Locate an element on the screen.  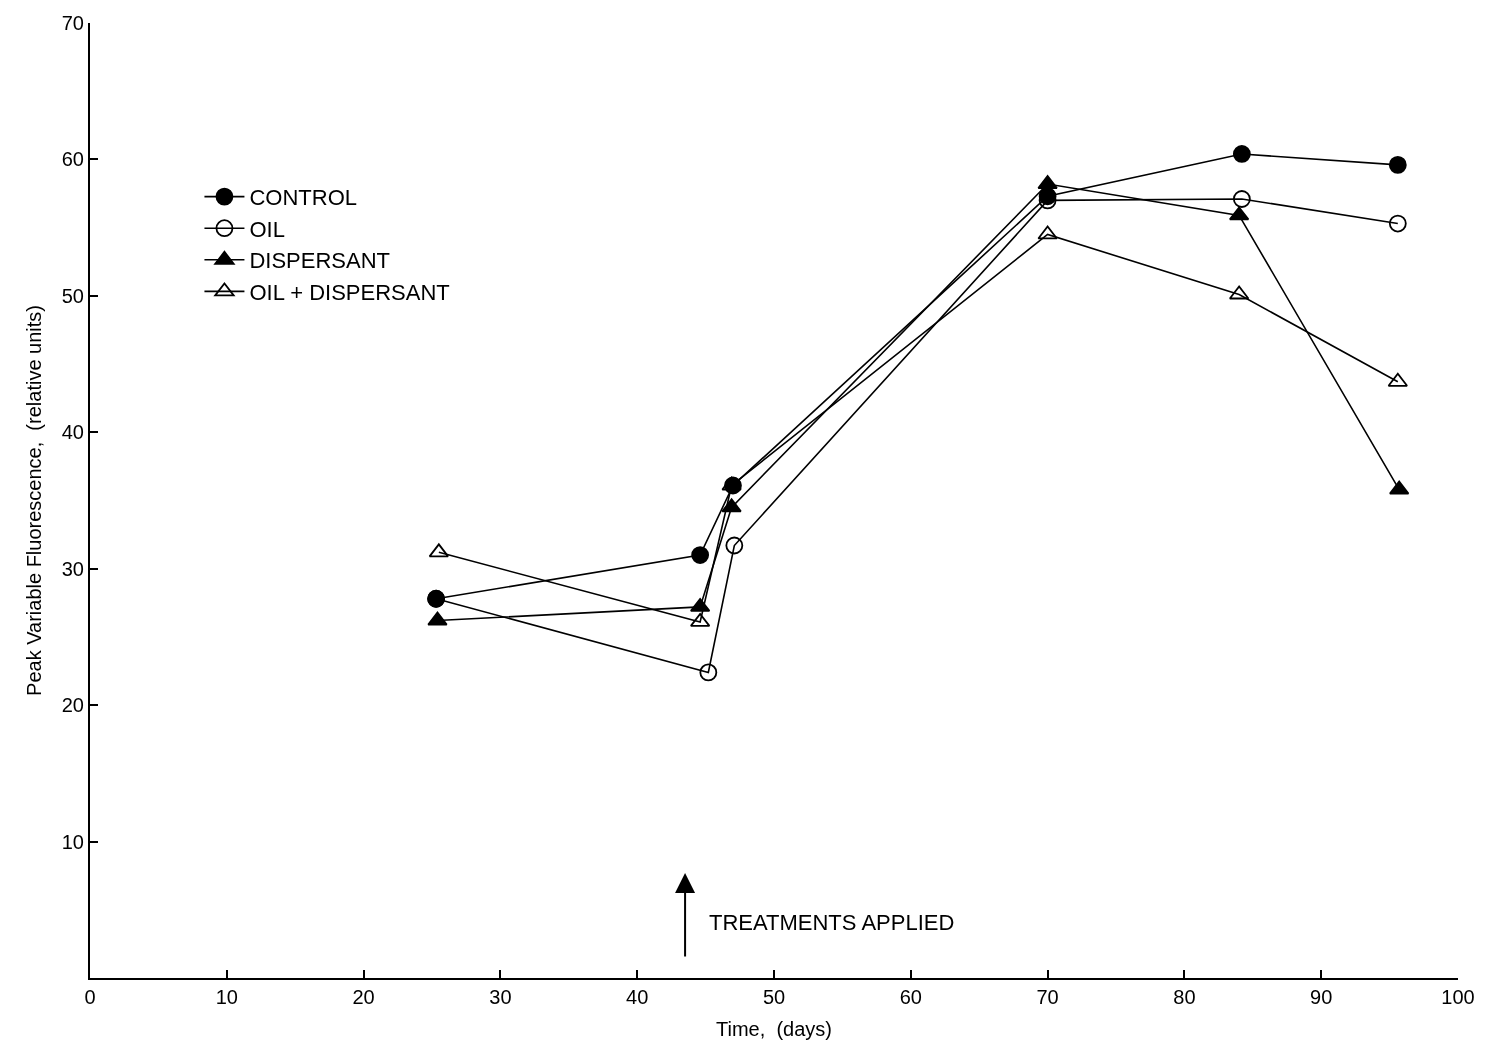
legend-label: DISPERSANT is located at coordinates (320, 261).